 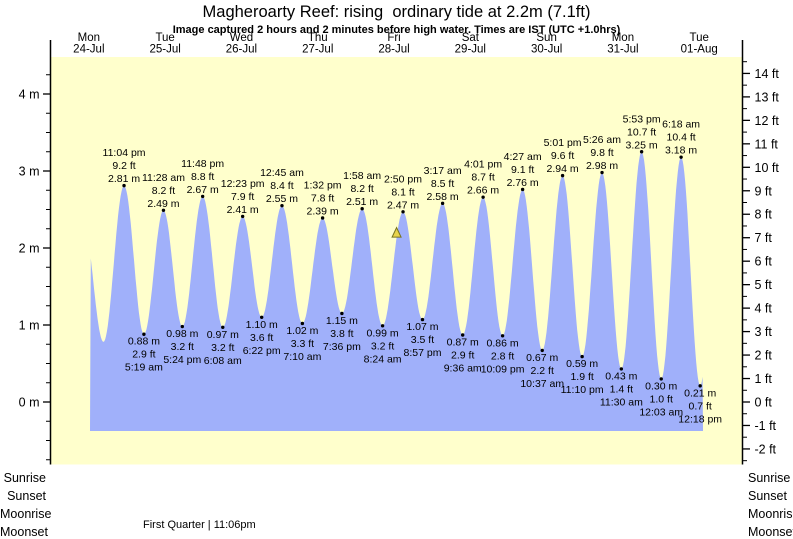 What do you see at coordinates (767, 74) in the screenshot?
I see `y-axis-label-ft: 14 ft` at bounding box center [767, 74].